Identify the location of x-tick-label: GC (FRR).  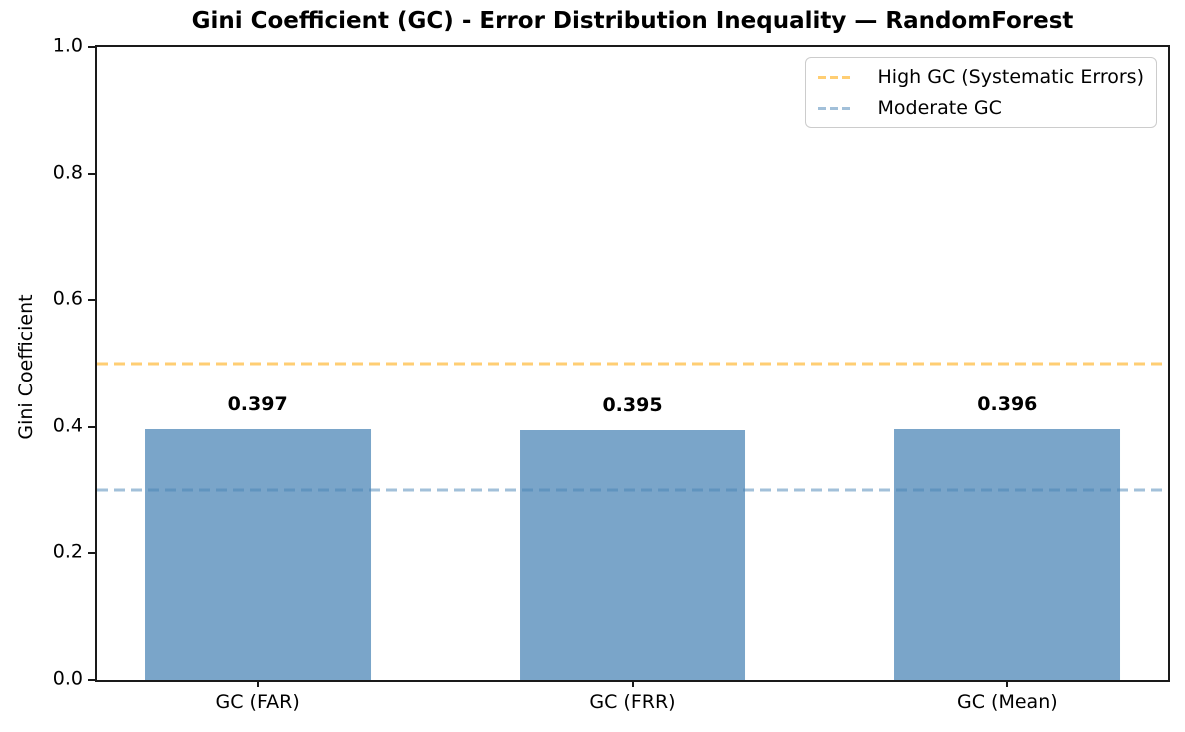
(632, 702).